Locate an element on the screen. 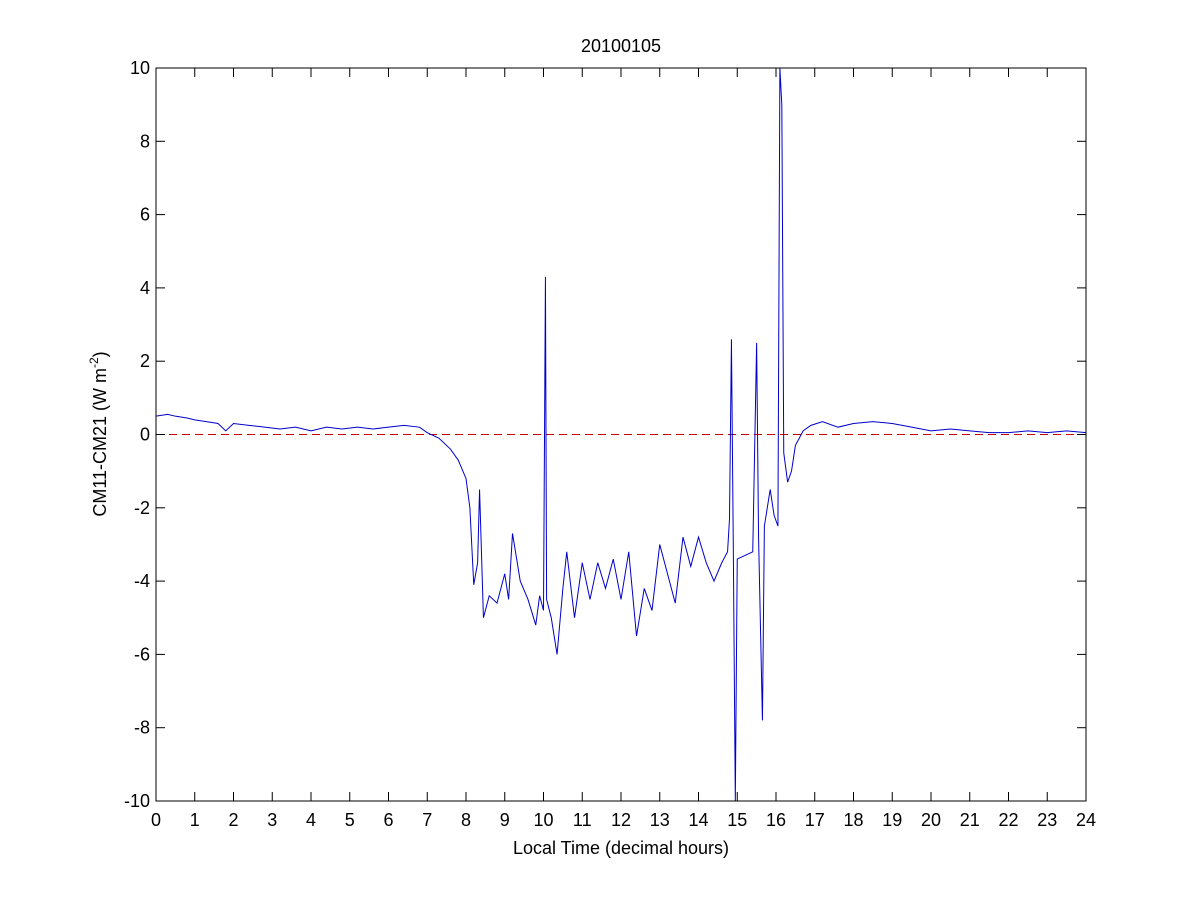 This screenshot has height=905, width=1200. y-label-sup: -2 is located at coordinates (94, 362).